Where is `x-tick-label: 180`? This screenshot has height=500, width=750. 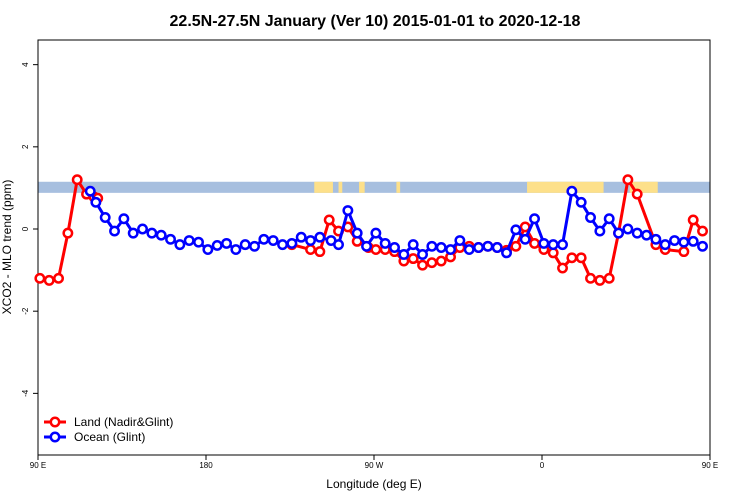 x-tick-label: 180 is located at coordinates (206, 465).